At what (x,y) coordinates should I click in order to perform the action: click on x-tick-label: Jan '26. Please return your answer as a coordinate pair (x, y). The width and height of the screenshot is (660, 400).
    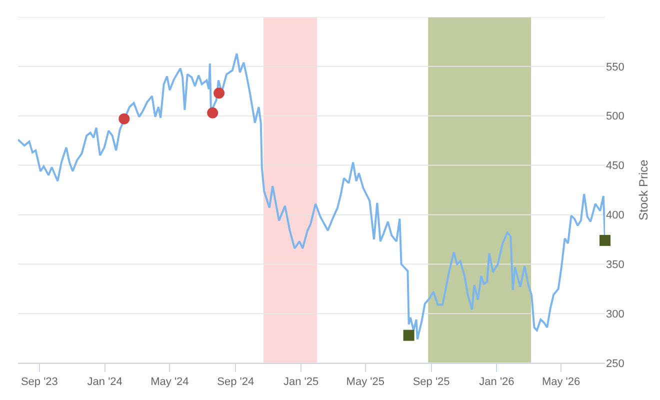
    Looking at the image, I should click on (496, 382).